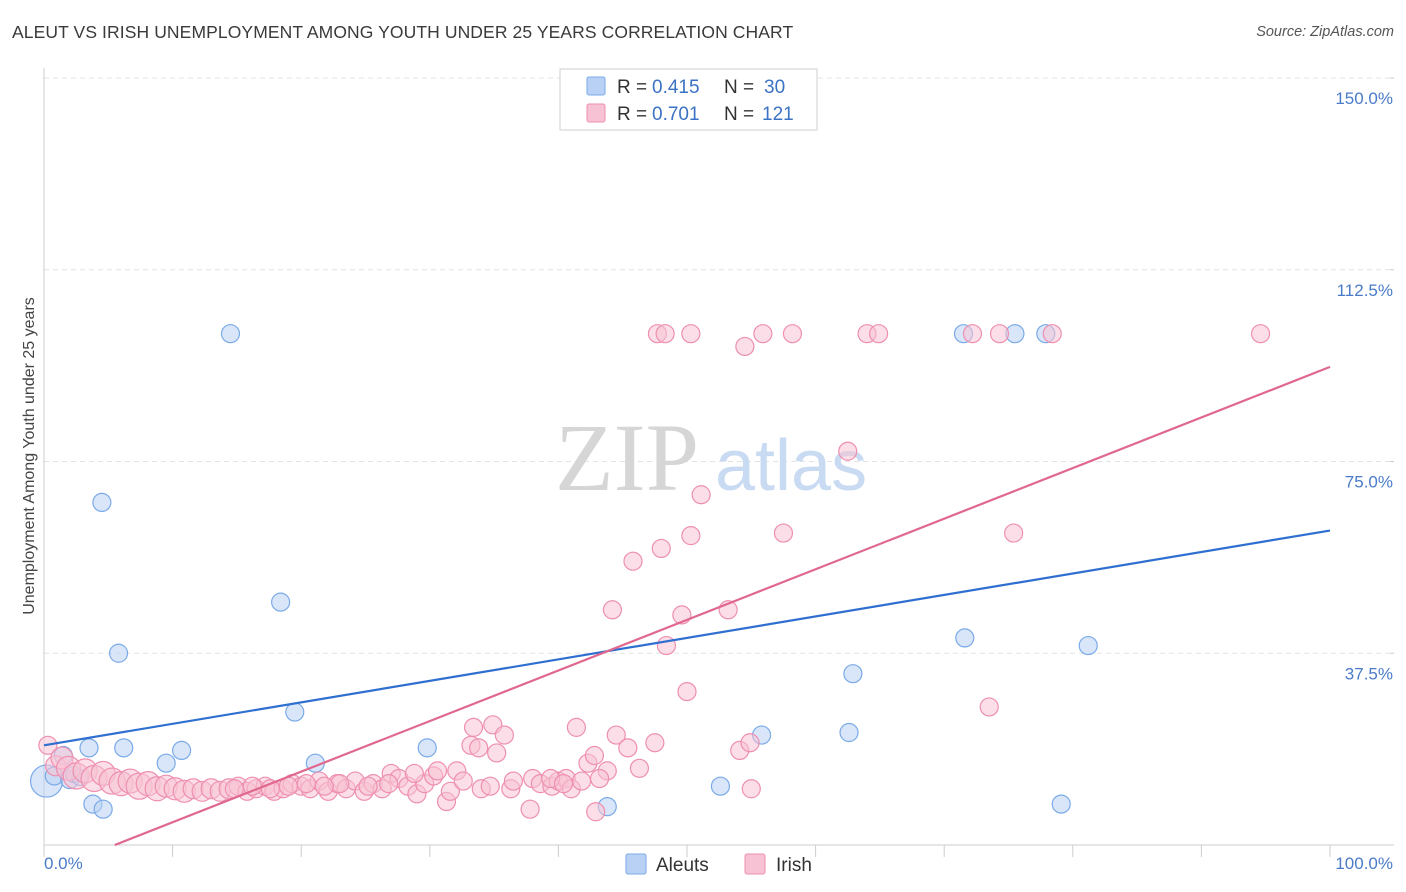  I want to click on legend-aleuts-label: Aleuts, so click(682, 865).